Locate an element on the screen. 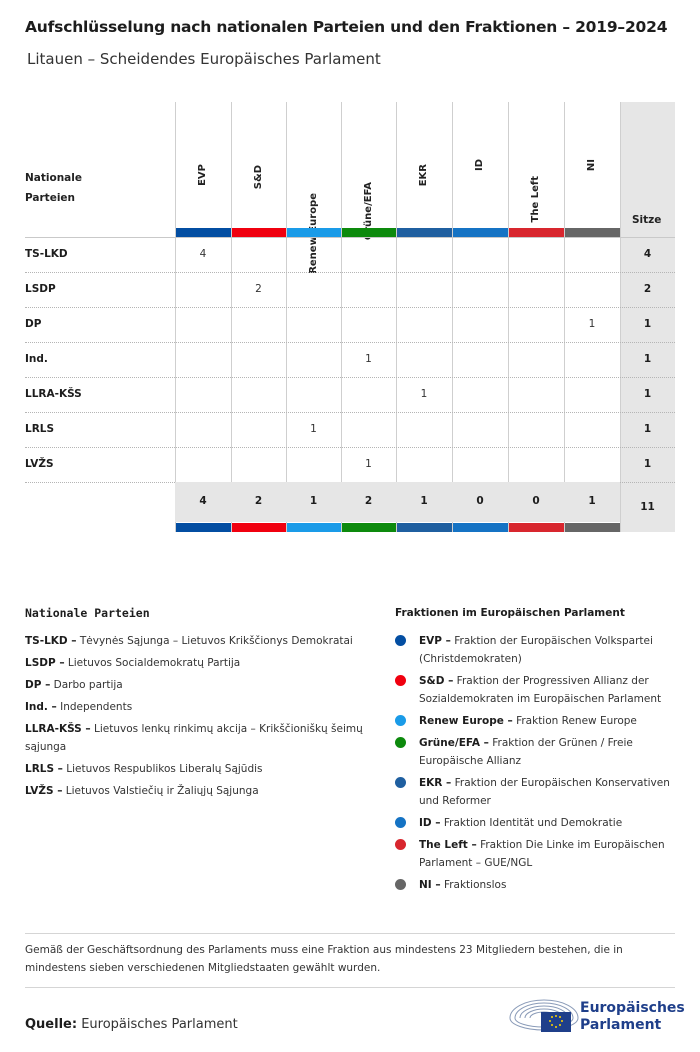 This screenshot has width=700, height=1052. column-header-label: NI is located at coordinates (591, 165).